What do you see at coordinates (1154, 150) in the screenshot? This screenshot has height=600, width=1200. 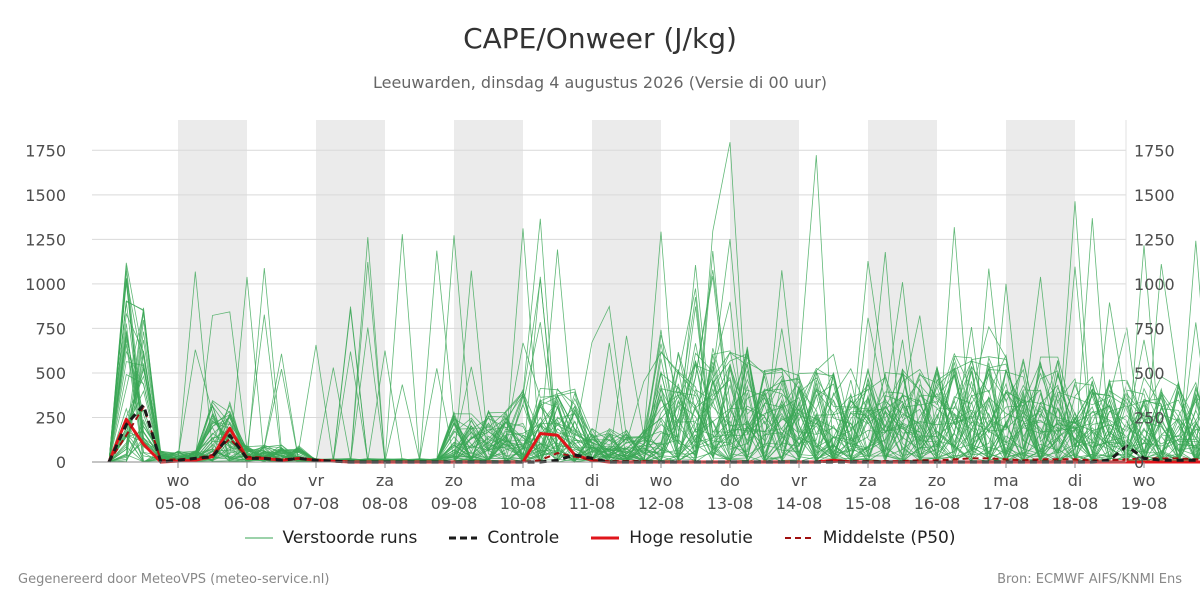 I see `y-tick-label-right: 1750` at bounding box center [1154, 150].